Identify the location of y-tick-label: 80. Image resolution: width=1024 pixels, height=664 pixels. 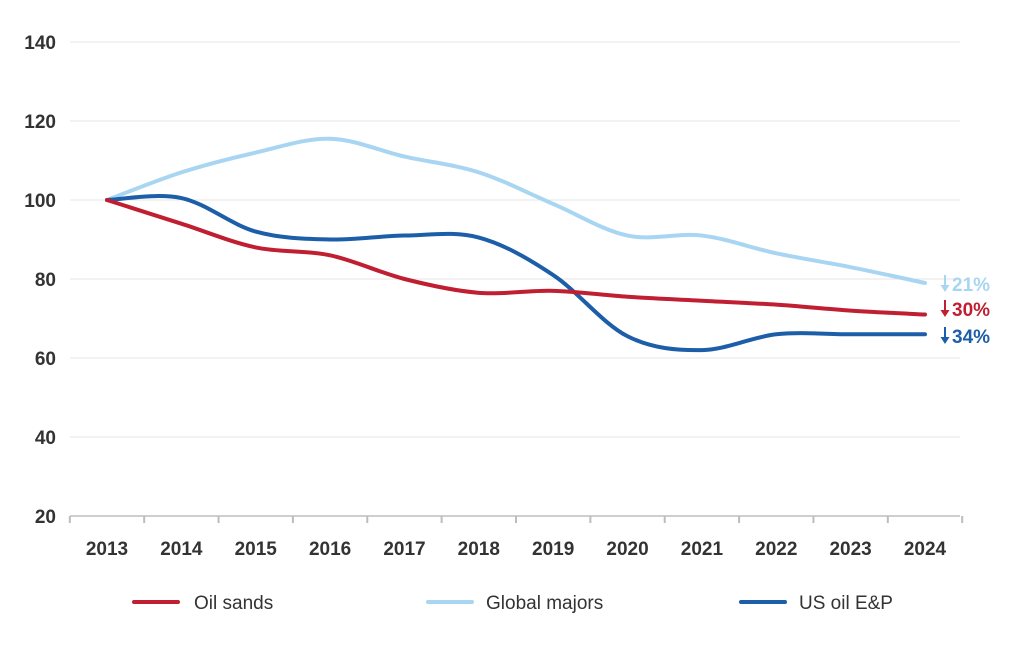
(45, 280).